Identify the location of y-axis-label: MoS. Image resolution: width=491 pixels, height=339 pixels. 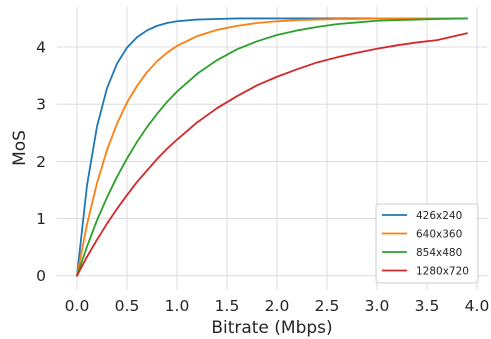
(20, 148).